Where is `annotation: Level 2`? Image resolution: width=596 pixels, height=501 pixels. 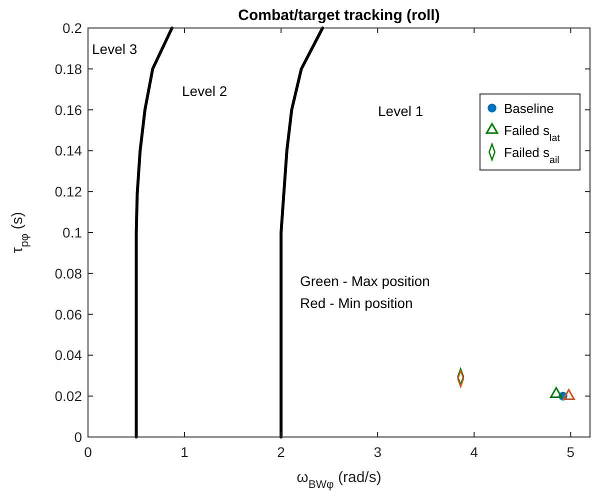
annotation: Level 2 is located at coordinates (205, 91).